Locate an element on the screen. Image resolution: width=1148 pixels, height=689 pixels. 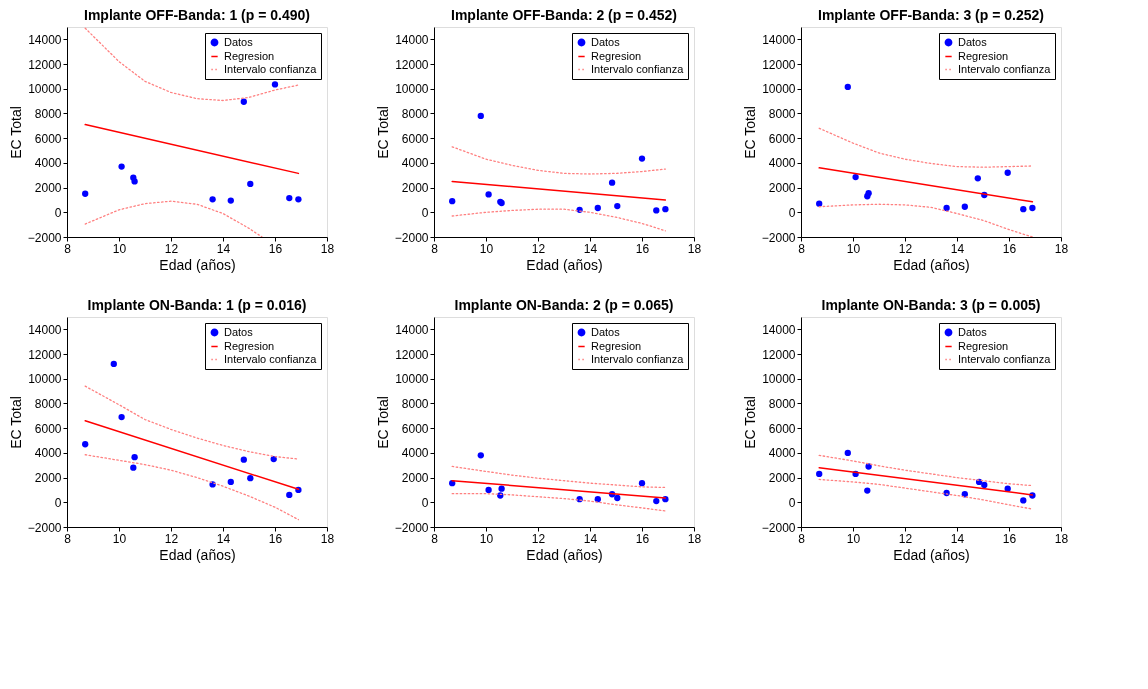
y-tick-label: 10000 is located at coordinates (779, 379).